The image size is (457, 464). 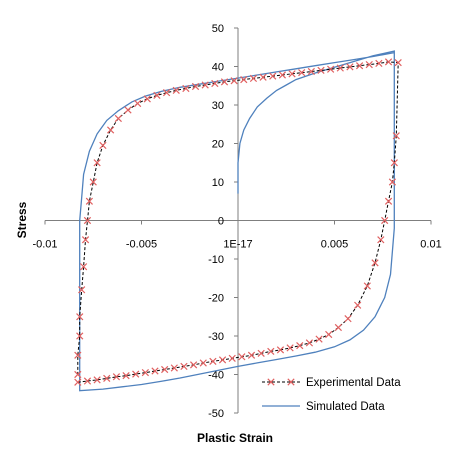 What do you see at coordinates (218, 29) in the screenshot?
I see `y-tick-label: 50` at bounding box center [218, 29].